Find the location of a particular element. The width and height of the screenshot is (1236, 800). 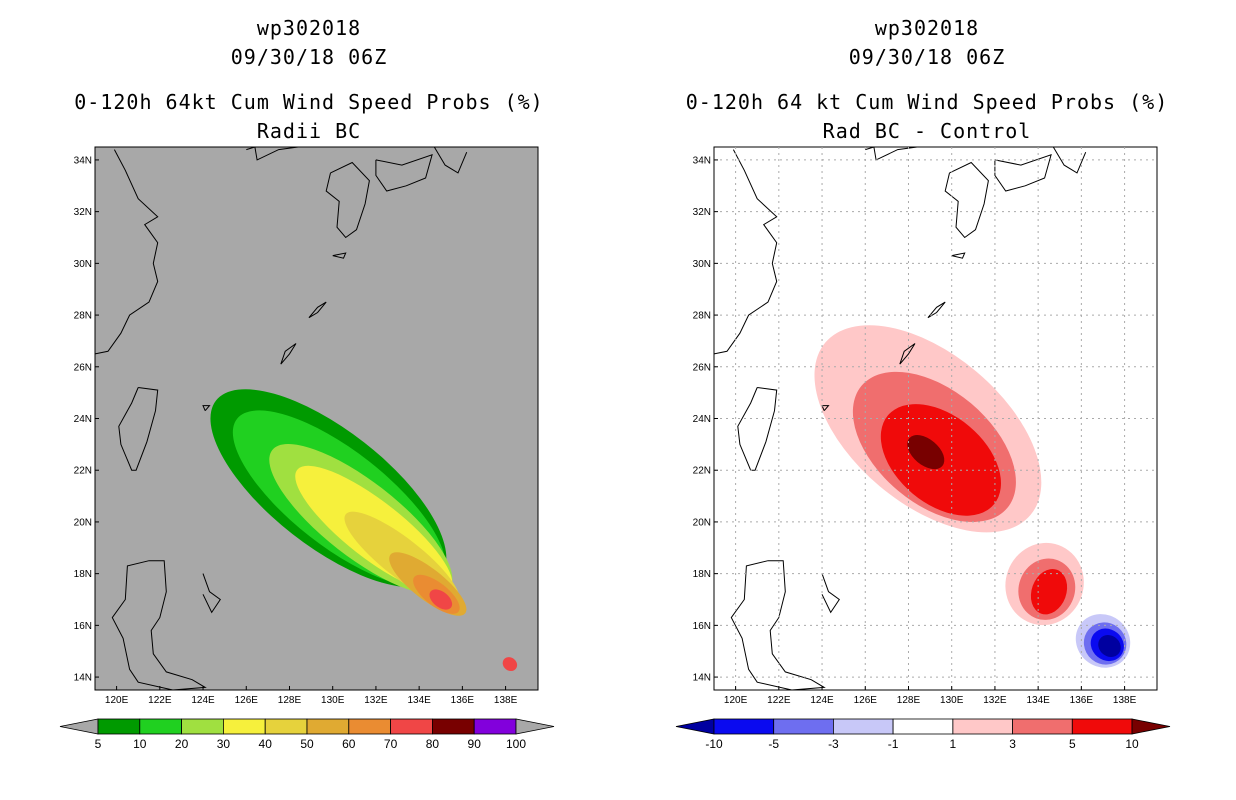

colorbar-label: 3 is located at coordinates (1012, 744).